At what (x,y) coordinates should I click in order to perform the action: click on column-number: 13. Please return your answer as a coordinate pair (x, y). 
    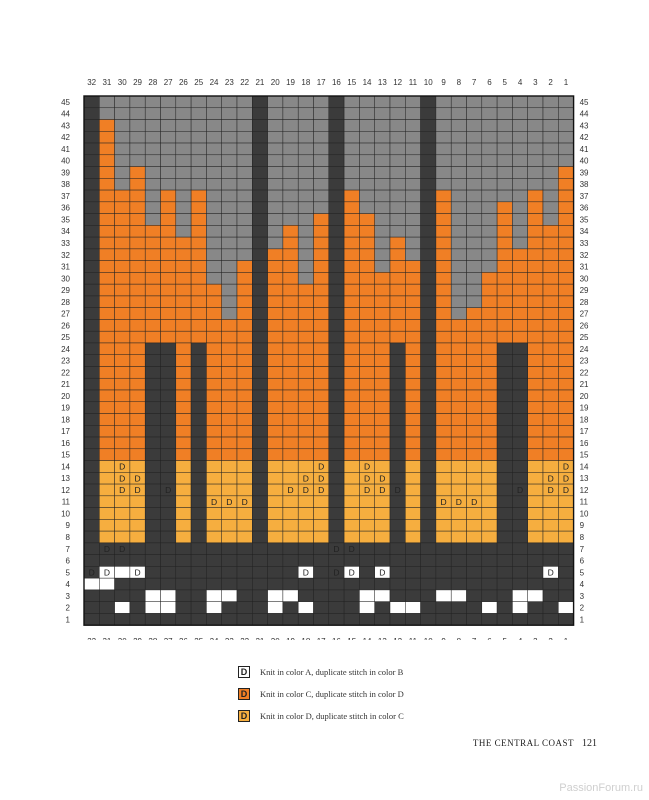
    Looking at the image, I should click on (382, 638).